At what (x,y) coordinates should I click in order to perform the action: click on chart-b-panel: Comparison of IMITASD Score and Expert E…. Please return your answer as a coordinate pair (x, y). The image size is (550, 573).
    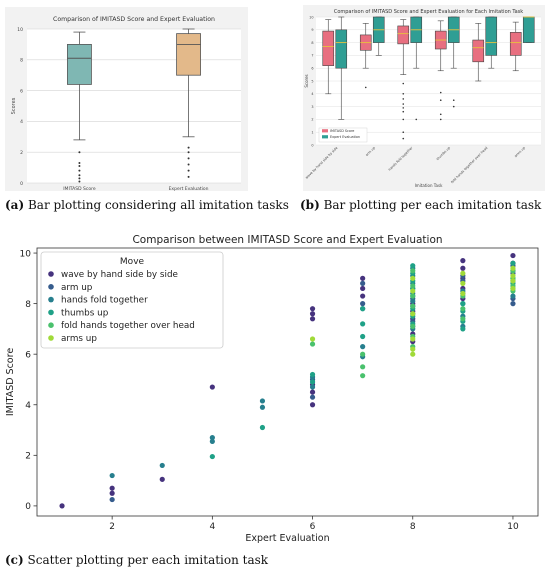
    Looking at the image, I should click on (424, 98).